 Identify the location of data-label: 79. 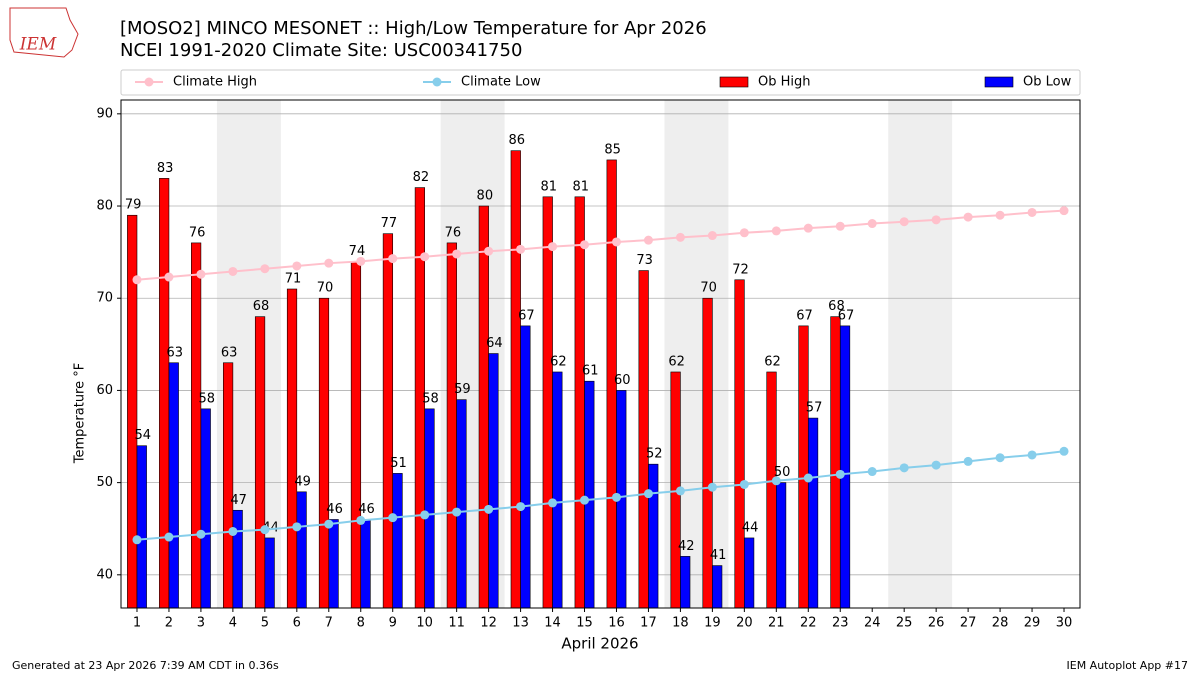
(133, 205).